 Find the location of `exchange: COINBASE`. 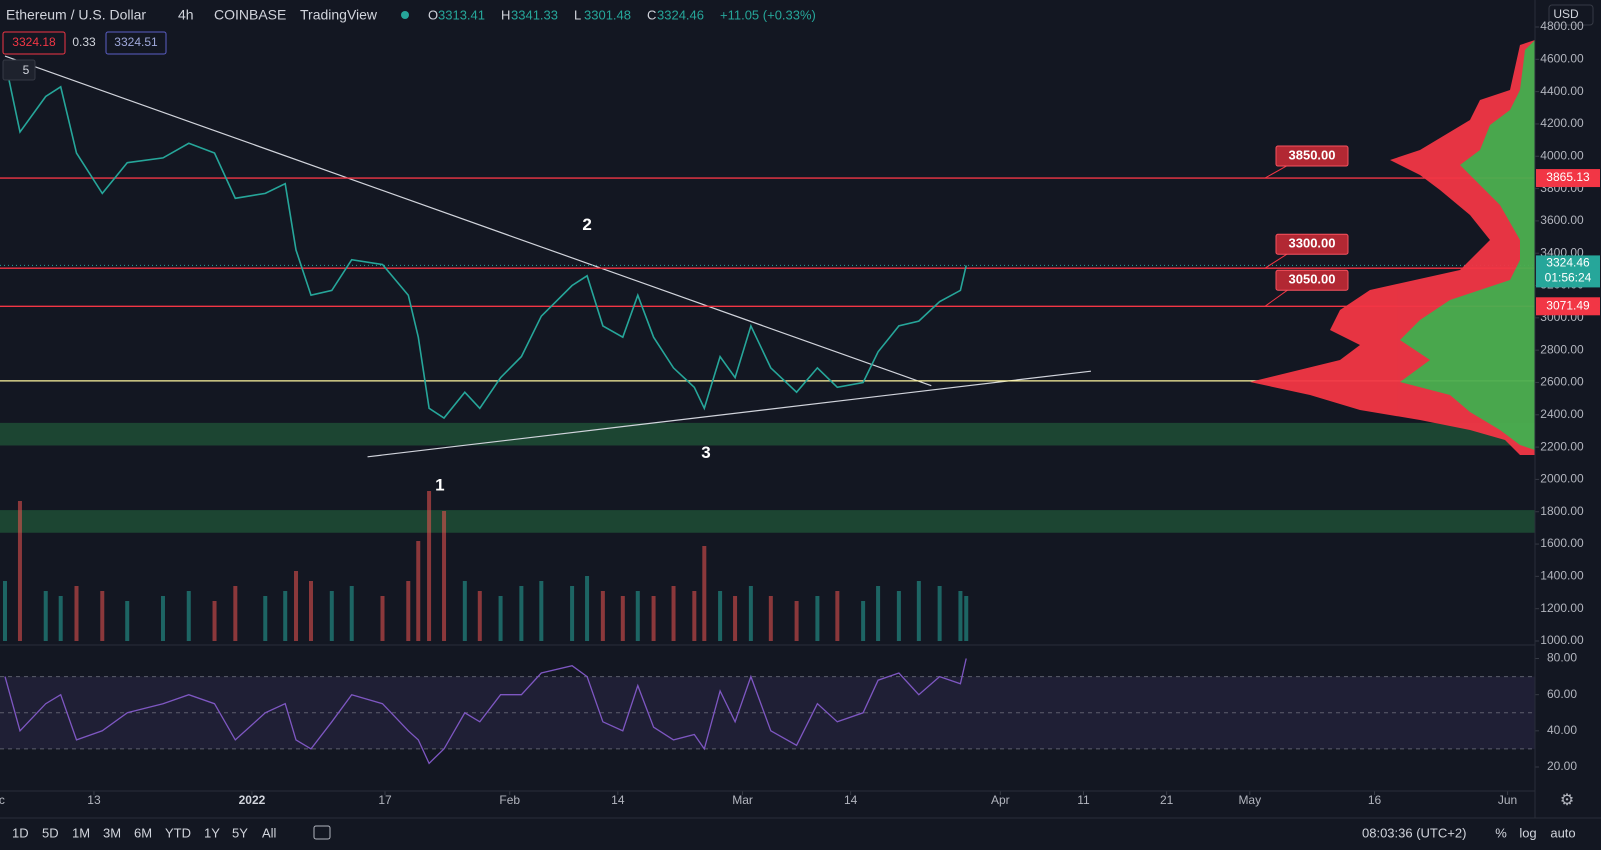

exchange: COINBASE is located at coordinates (250, 15).